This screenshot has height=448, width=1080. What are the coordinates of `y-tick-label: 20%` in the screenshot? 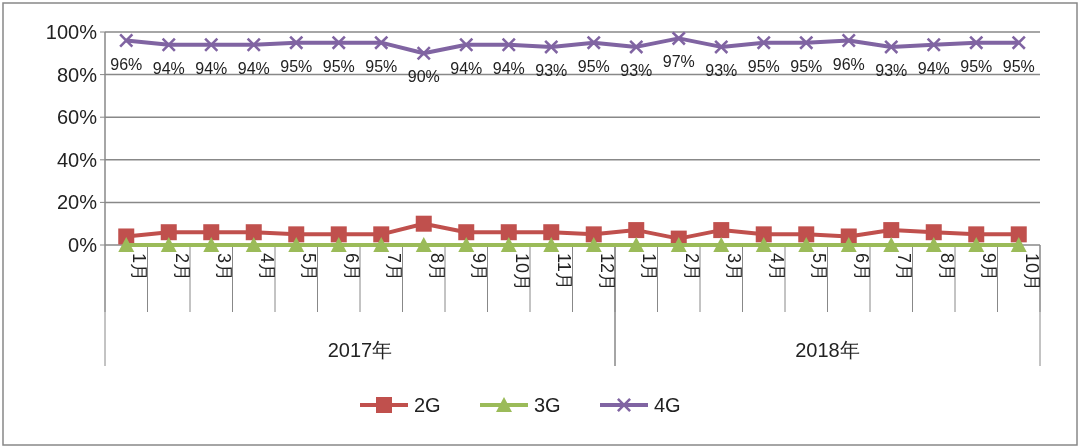 It's located at (77, 202).